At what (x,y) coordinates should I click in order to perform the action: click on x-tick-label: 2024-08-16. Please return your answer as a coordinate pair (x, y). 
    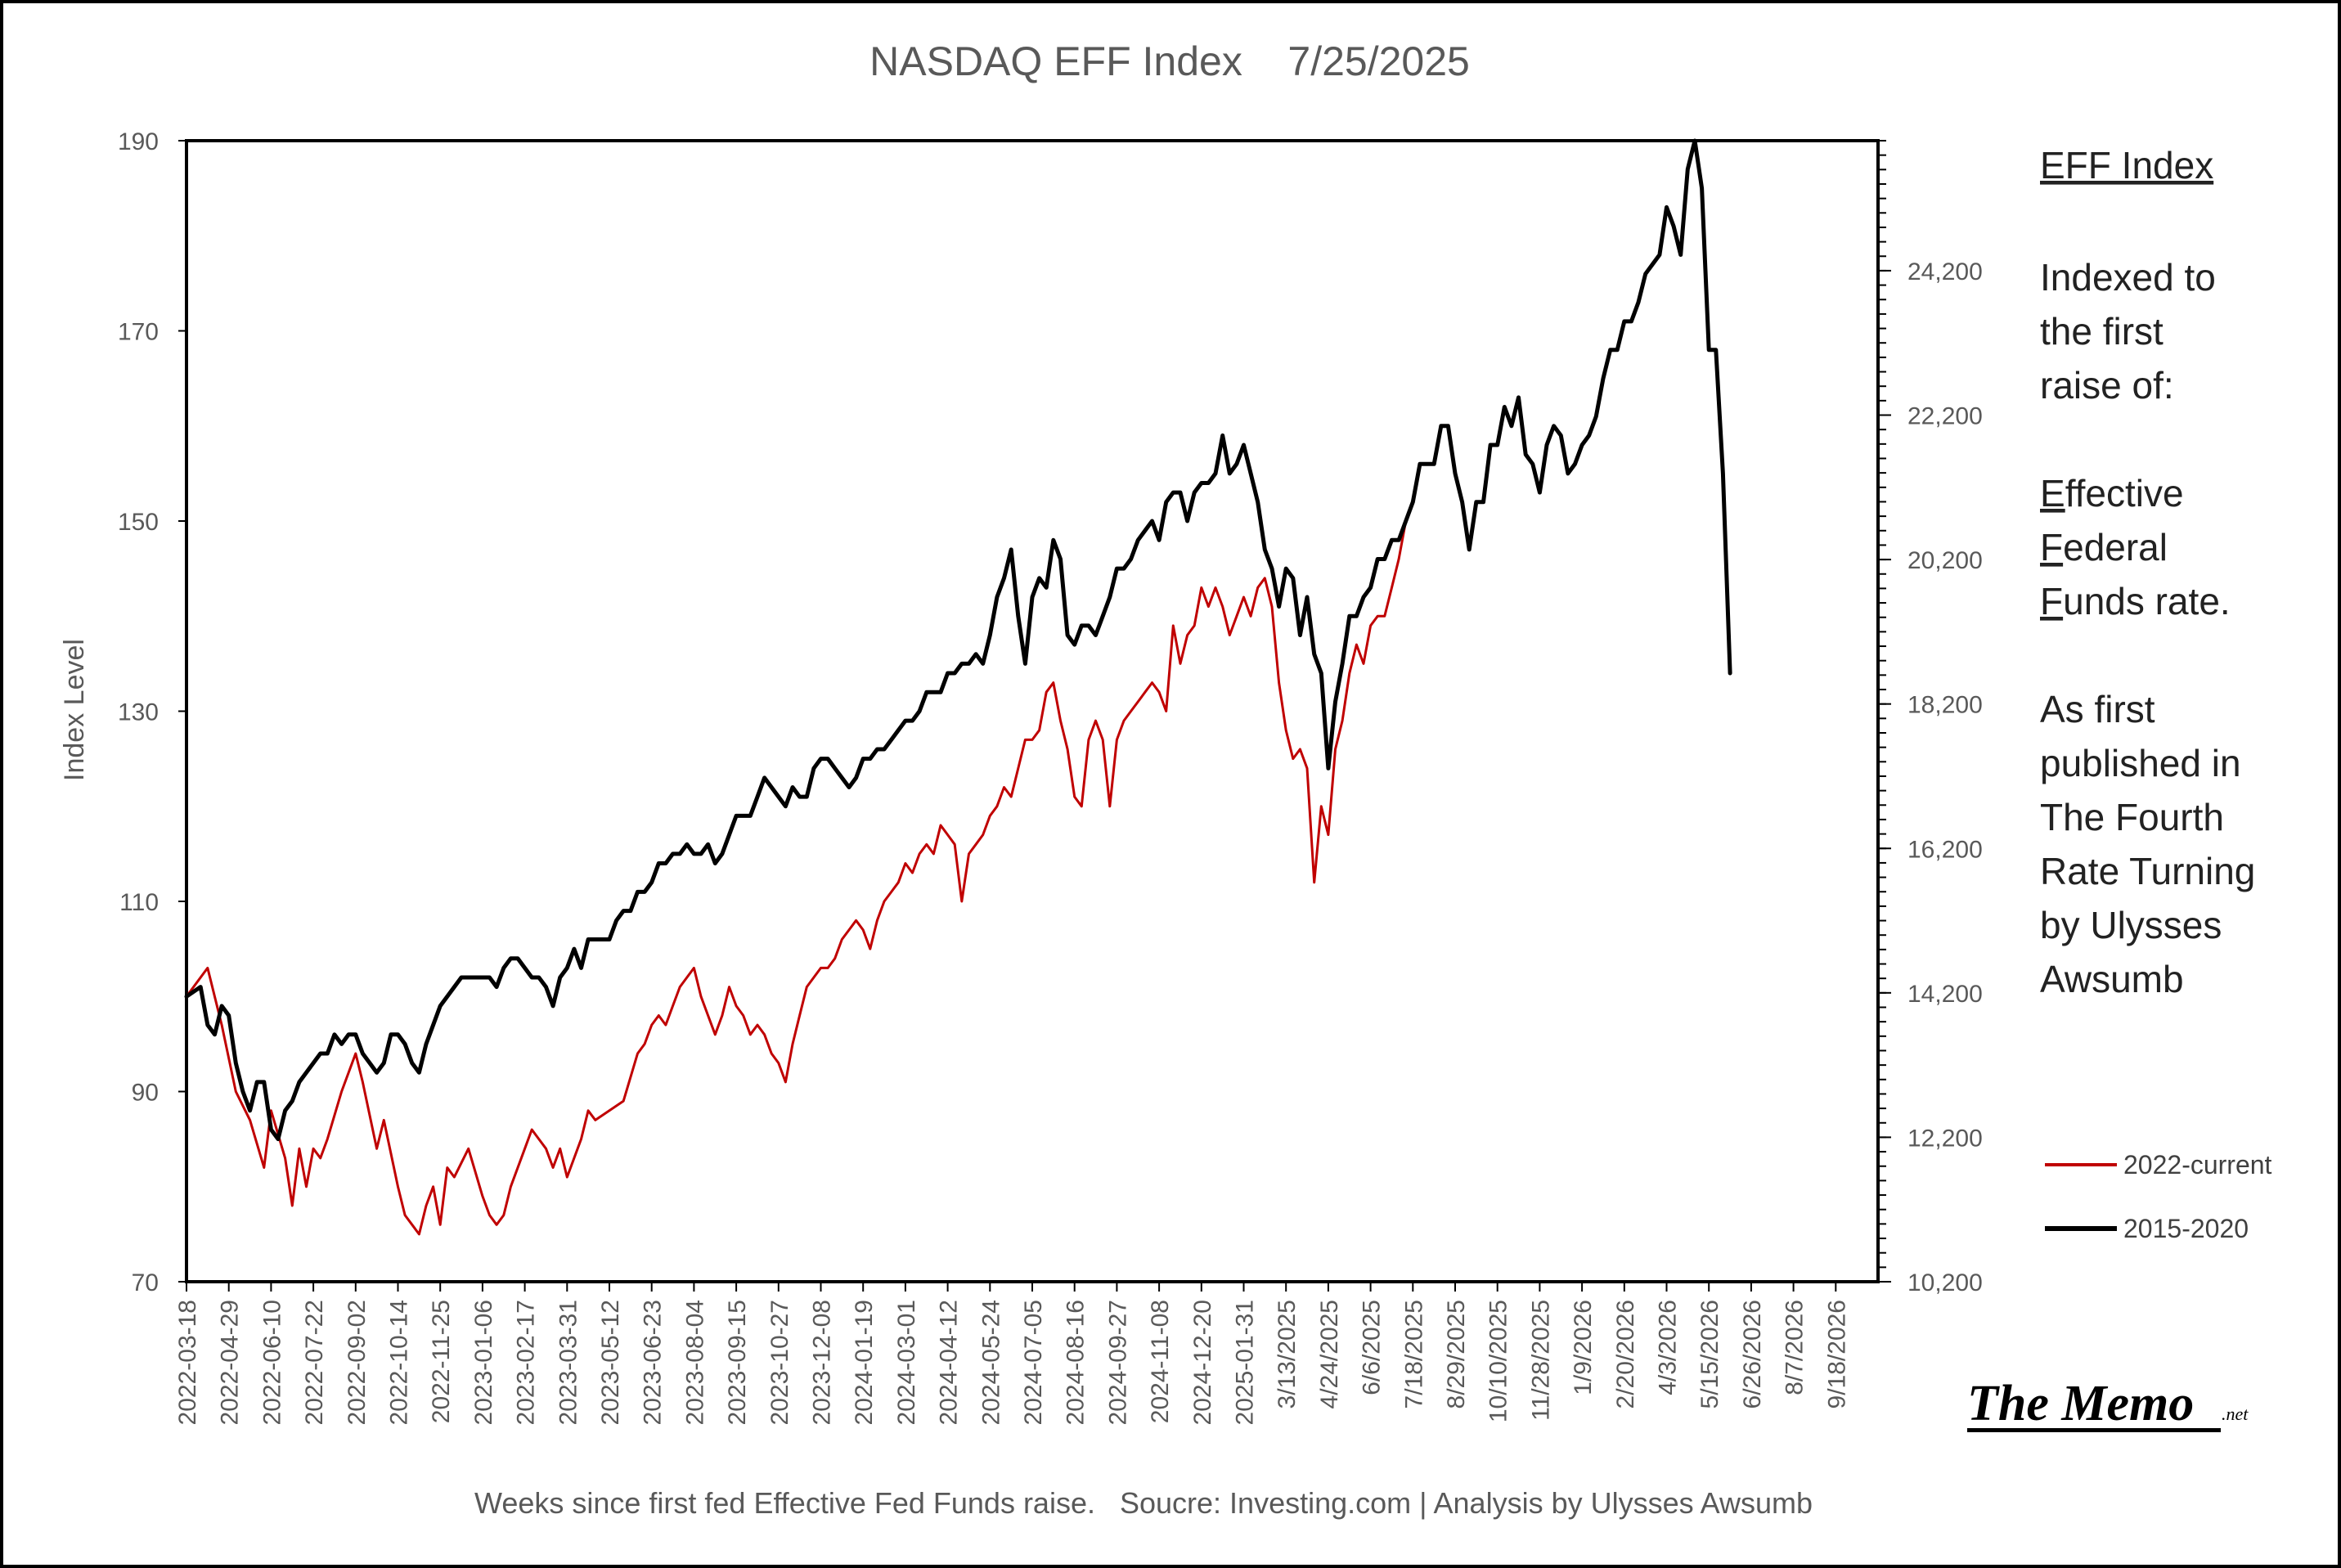
    Looking at the image, I should click on (1076, 1362).